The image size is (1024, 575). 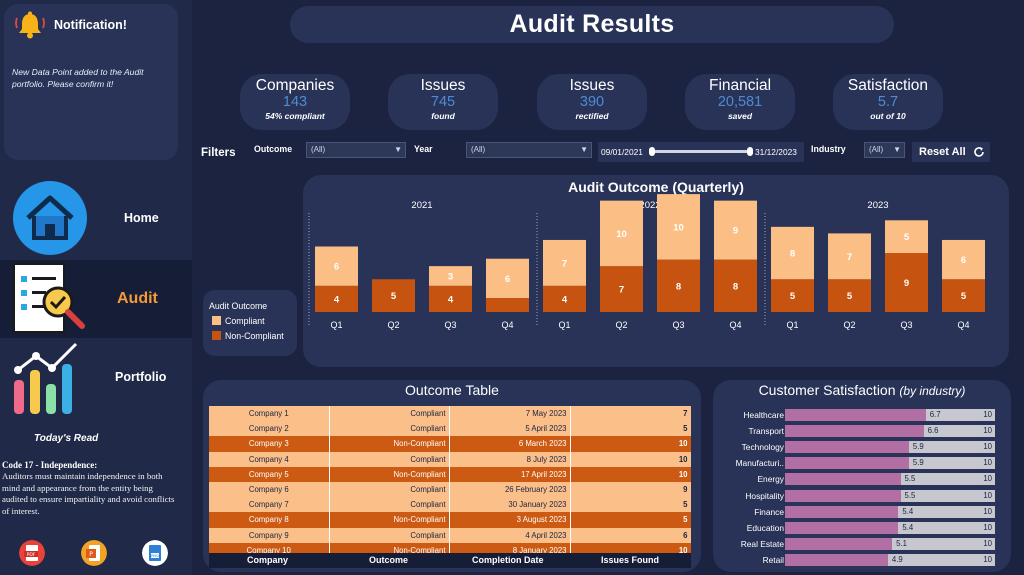 I want to click on nav-item-home: Home, so click(x=96, y=217).